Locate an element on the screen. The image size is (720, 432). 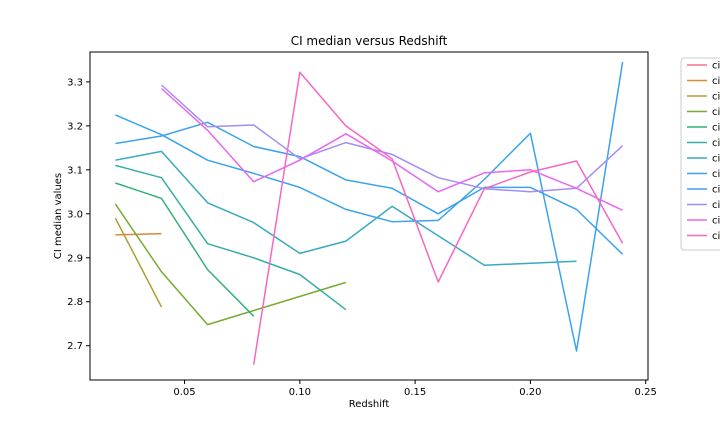
legend-label-9: ci is located at coordinates (716, 205).